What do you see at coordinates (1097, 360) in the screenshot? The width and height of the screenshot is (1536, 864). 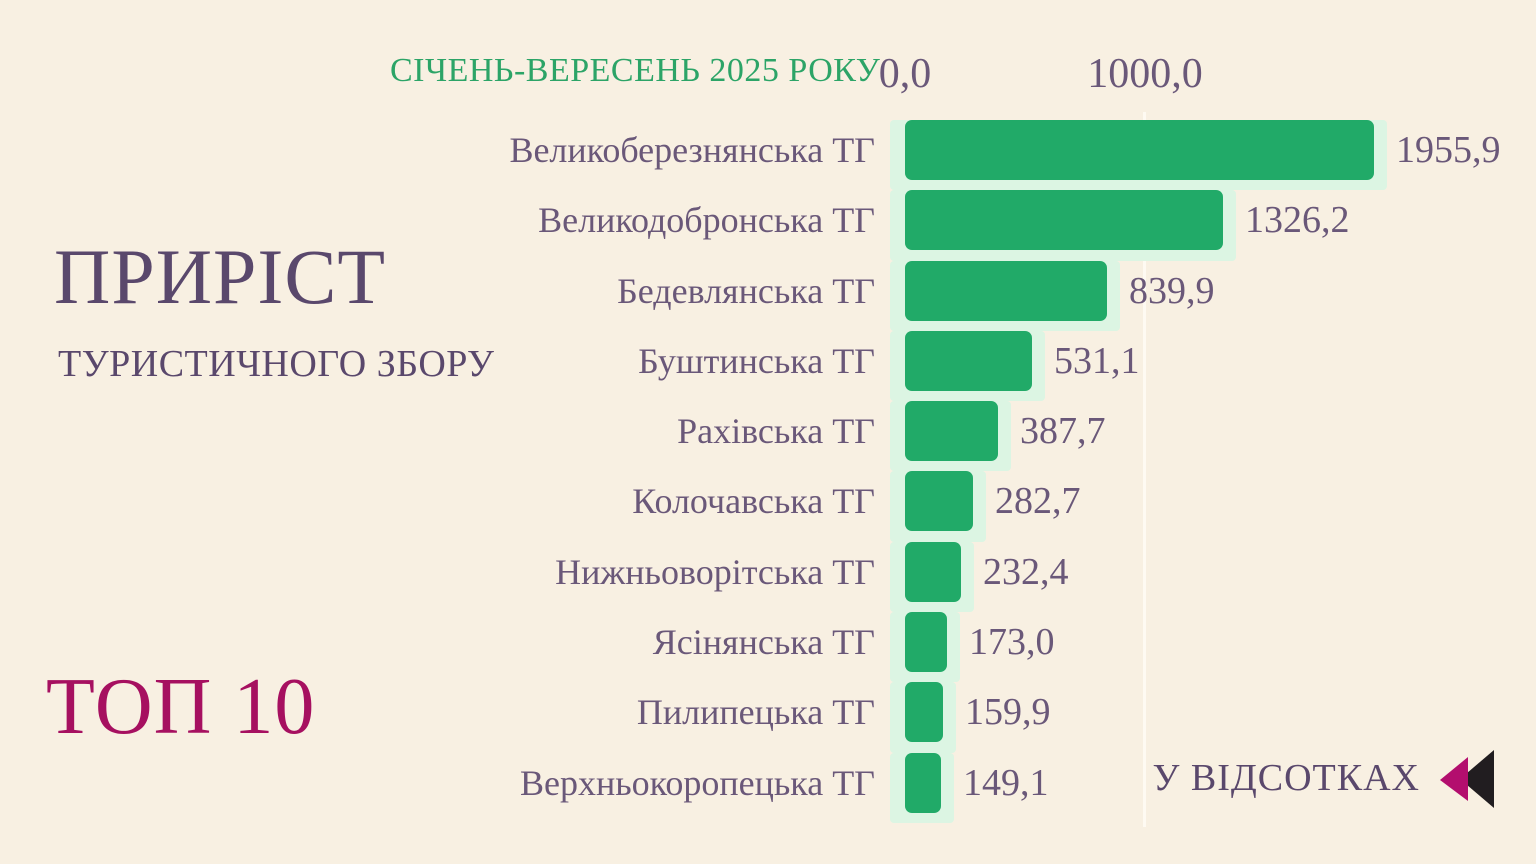 I see `bar-value: 531,1` at bounding box center [1097, 360].